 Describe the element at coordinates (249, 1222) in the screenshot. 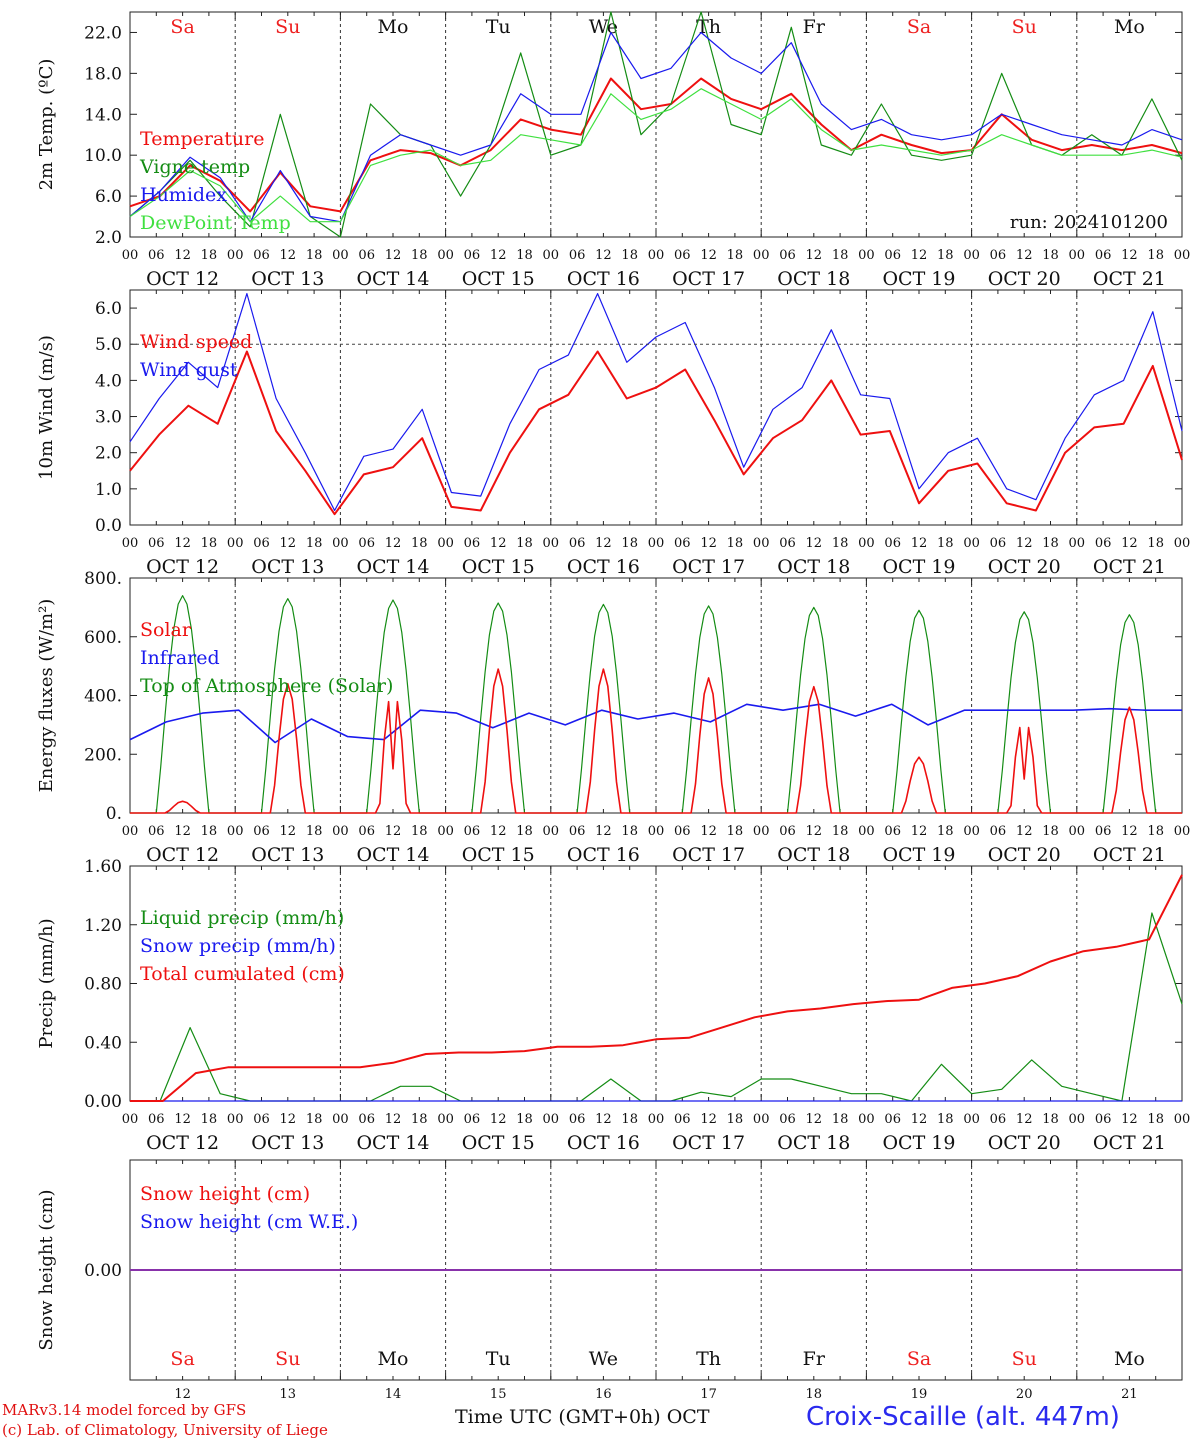

I see `legend-entry: Snow height (cm W.E.)` at that location.